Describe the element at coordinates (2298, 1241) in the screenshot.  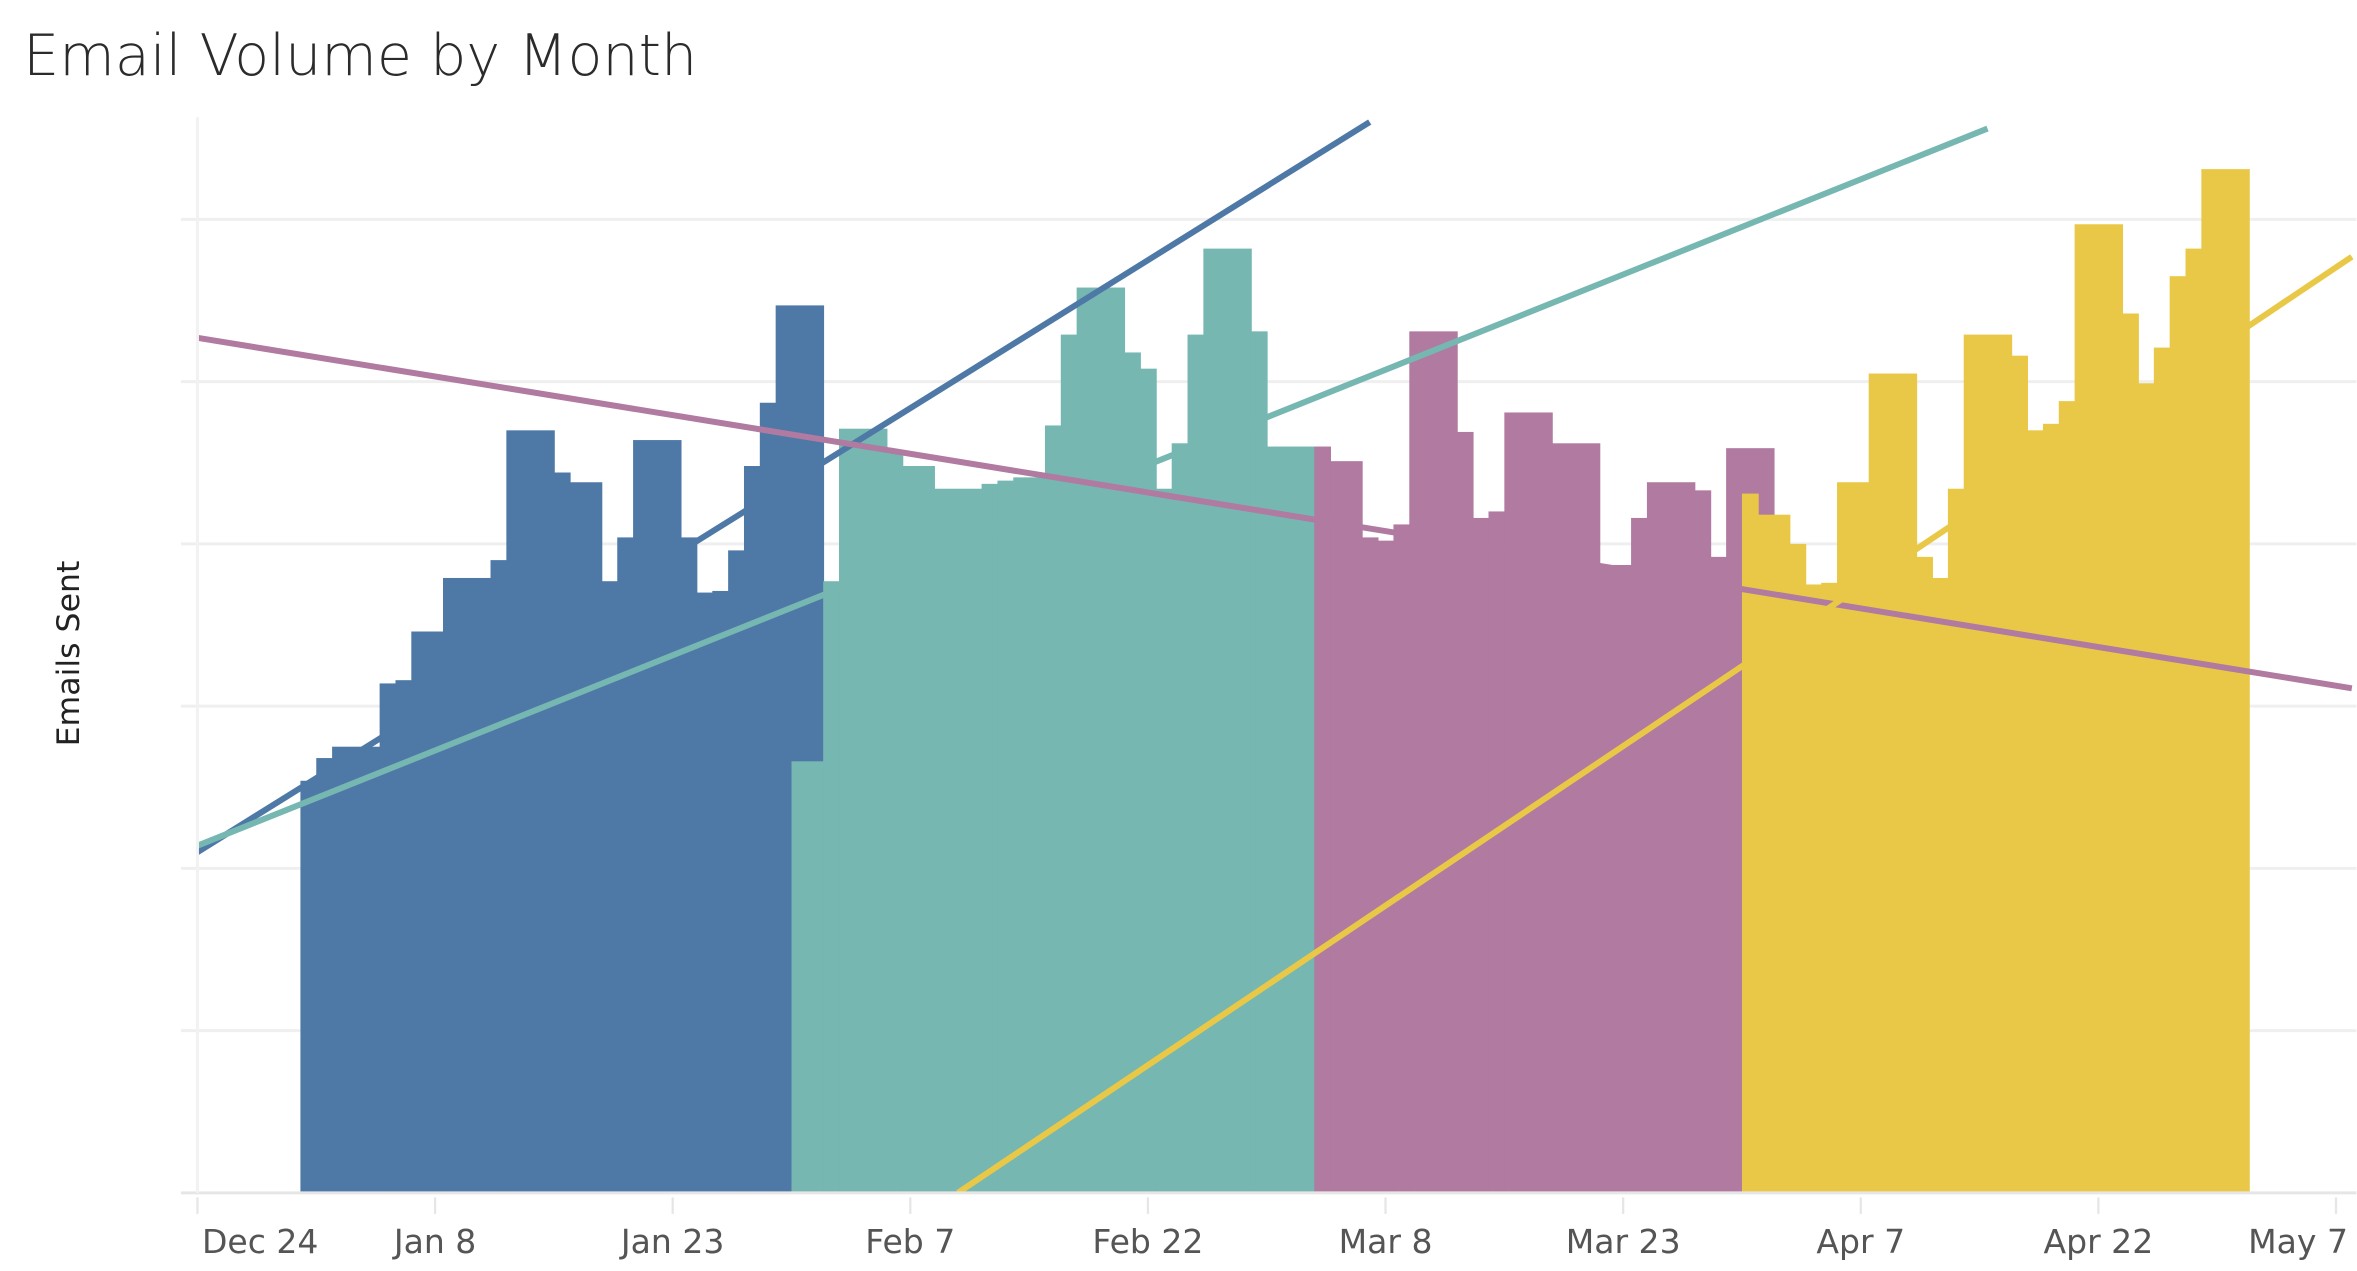
I see `x-tick-label: May 7` at that location.